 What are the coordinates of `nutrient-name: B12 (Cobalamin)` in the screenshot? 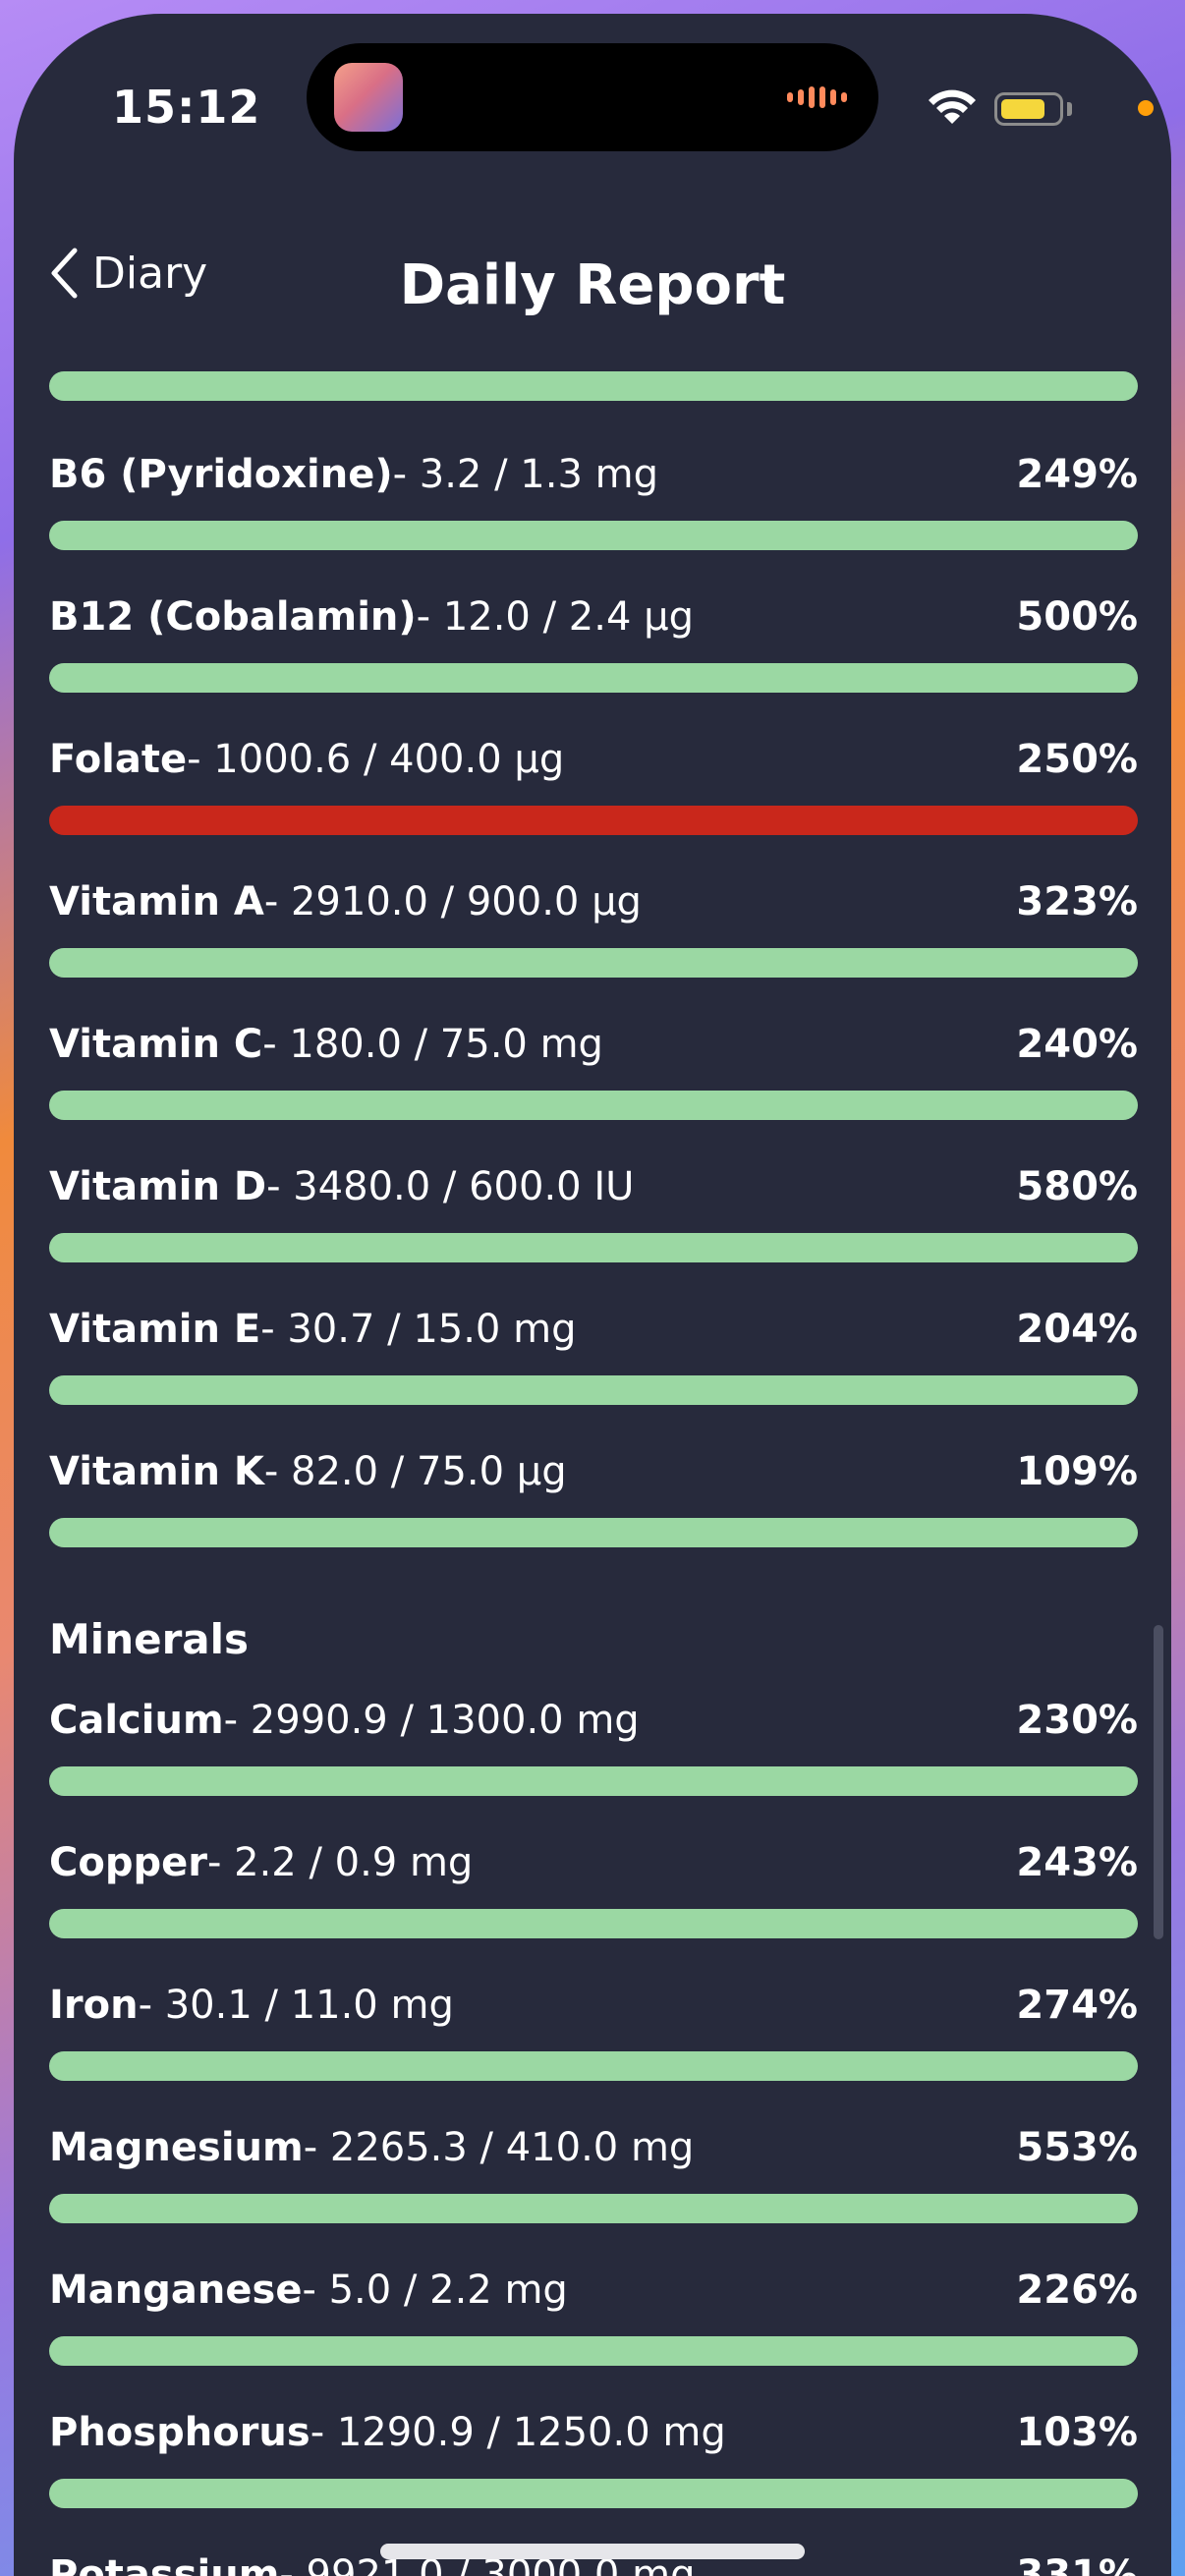 It's located at (233, 617).